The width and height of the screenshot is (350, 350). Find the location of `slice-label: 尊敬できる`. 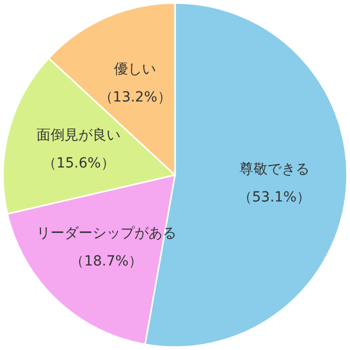

slice-label: 尊敬できる is located at coordinates (274, 170).